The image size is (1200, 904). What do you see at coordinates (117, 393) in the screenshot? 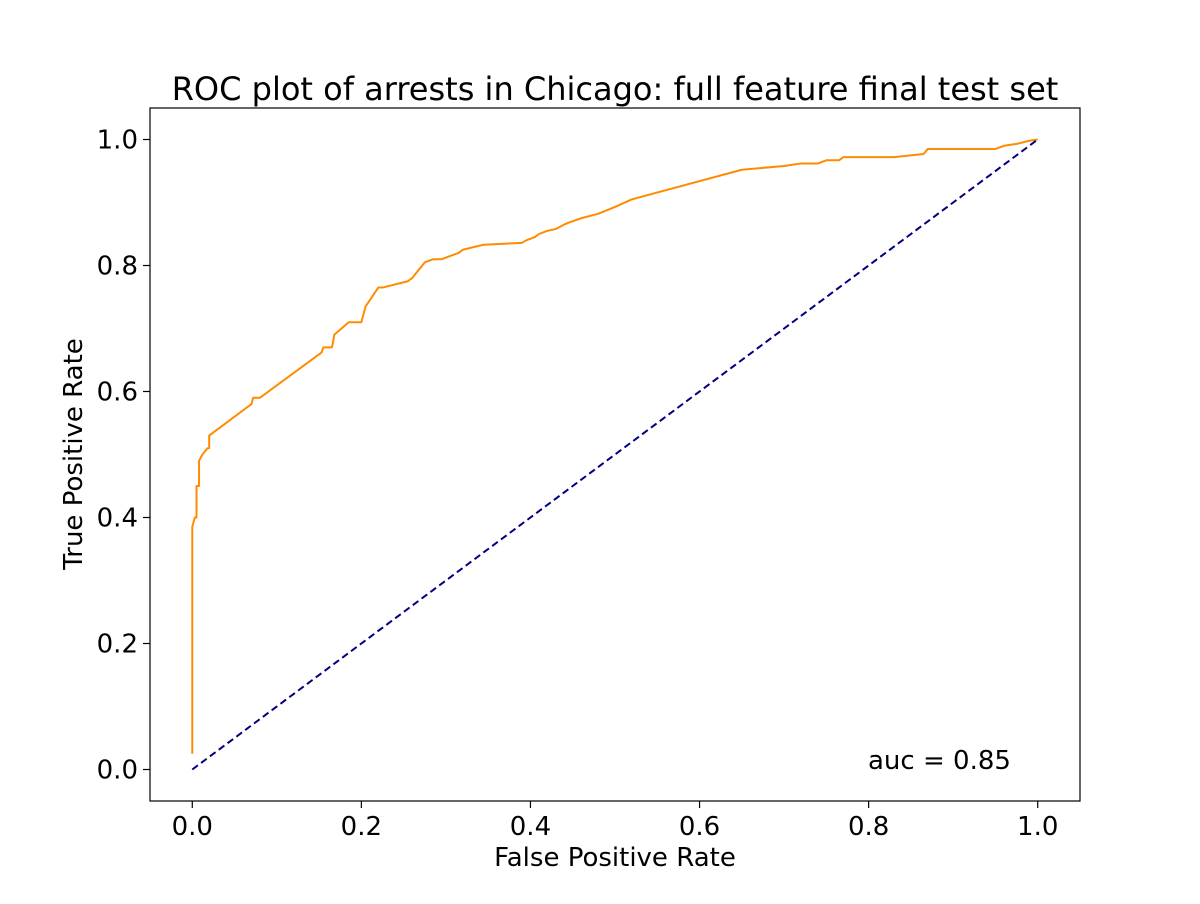
I see `y-tick-label: 0.6` at bounding box center [117, 393].